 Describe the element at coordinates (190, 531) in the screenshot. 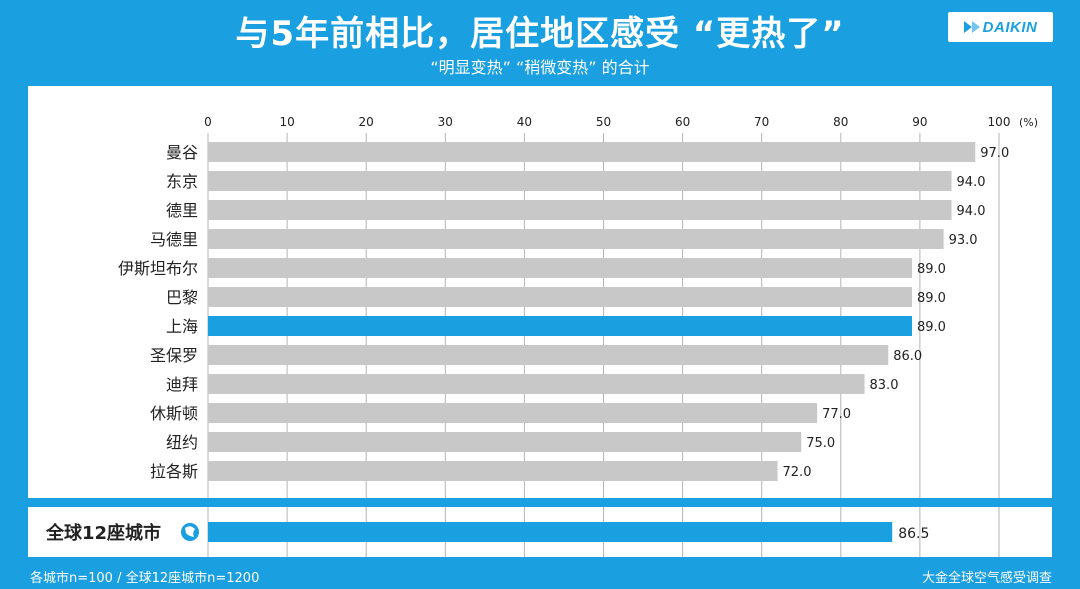

I see `globe-icon-land` at that location.